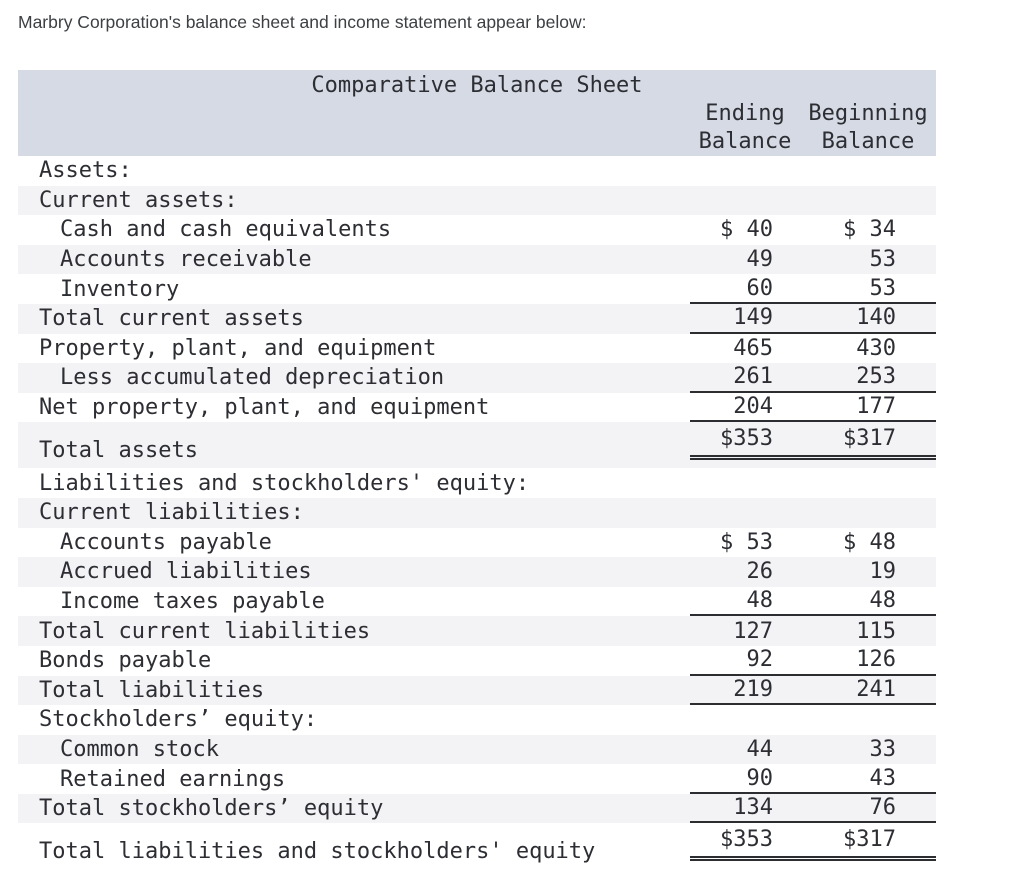 The height and width of the screenshot is (879, 1024). Describe the element at coordinates (876, 407) in the screenshot. I see `beginning-balance-value: 177` at that location.